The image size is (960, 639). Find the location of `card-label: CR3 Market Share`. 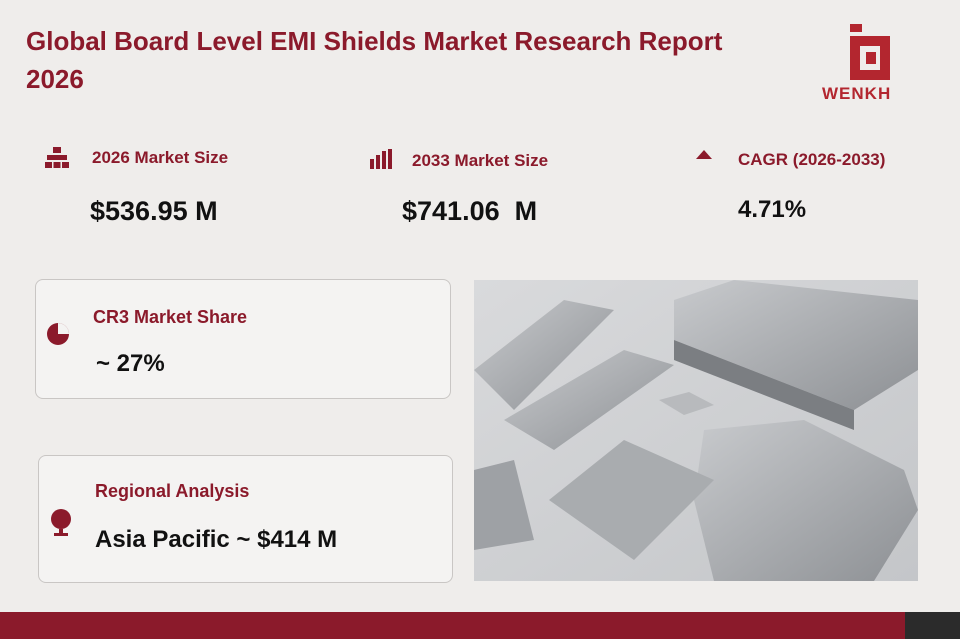

card-label: CR3 Market Share is located at coordinates (170, 317).